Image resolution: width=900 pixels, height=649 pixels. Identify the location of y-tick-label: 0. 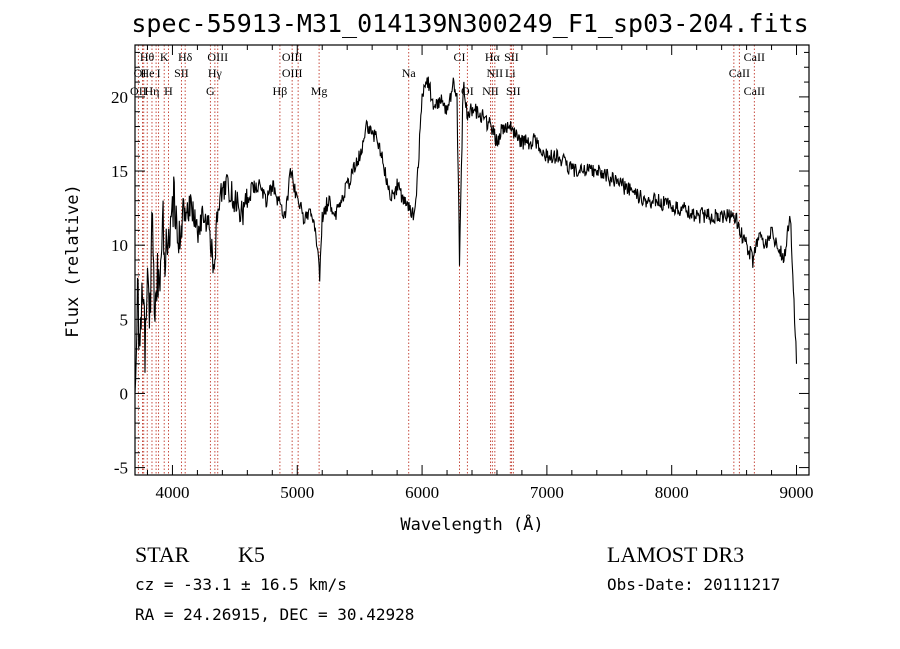
(124, 393).